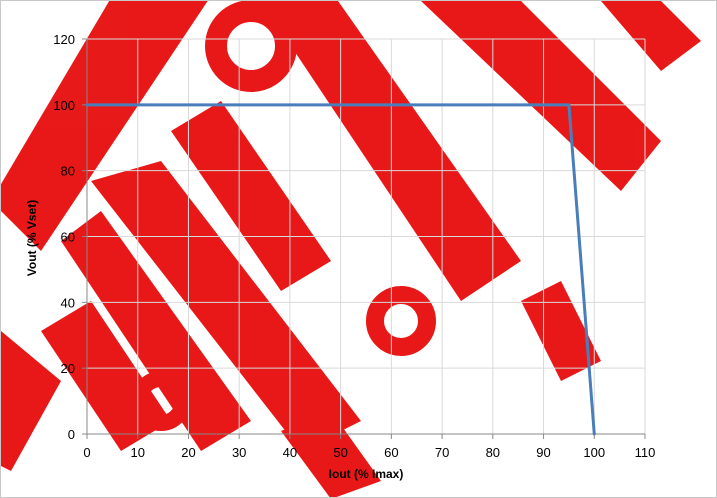 The width and height of the screenshot is (717, 498). What do you see at coordinates (64, 105) in the screenshot?
I see `y-tick-label: 100` at bounding box center [64, 105].